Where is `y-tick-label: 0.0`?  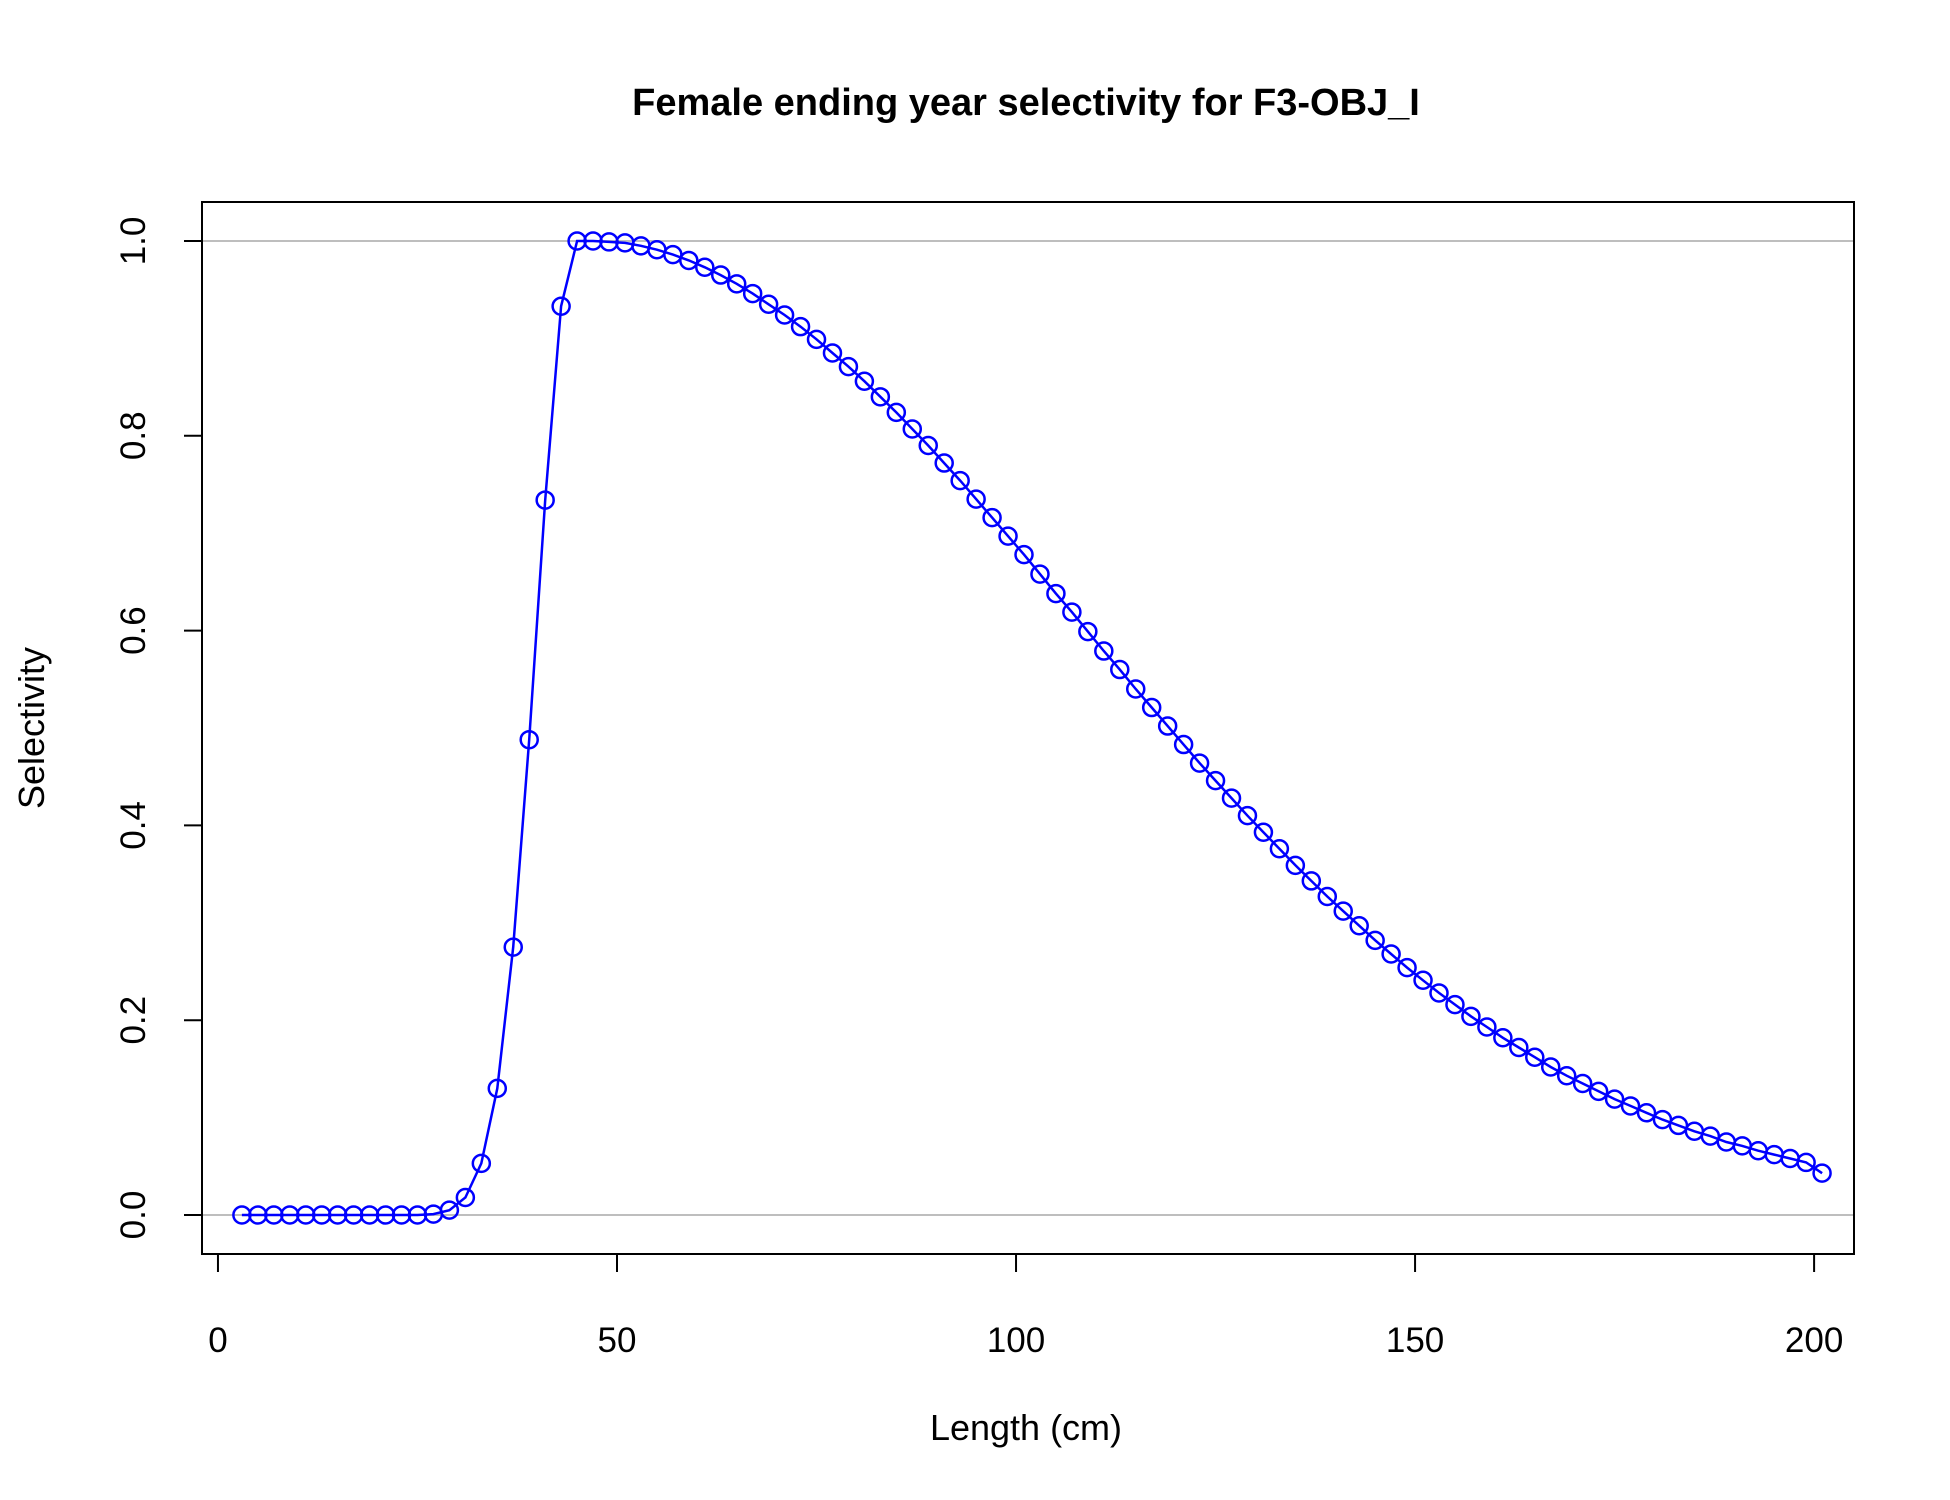
y-tick-label: 0.0 is located at coordinates (133, 1215).